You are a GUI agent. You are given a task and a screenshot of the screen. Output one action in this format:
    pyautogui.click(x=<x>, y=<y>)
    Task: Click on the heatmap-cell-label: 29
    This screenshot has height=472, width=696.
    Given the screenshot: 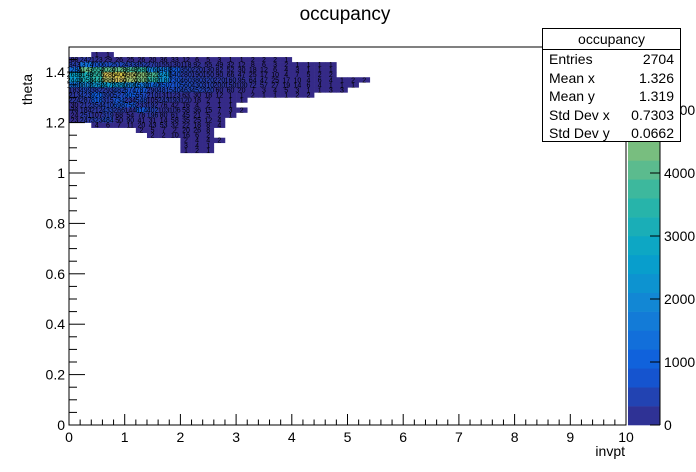 What is the action you would take?
    pyautogui.click(x=108, y=60)
    